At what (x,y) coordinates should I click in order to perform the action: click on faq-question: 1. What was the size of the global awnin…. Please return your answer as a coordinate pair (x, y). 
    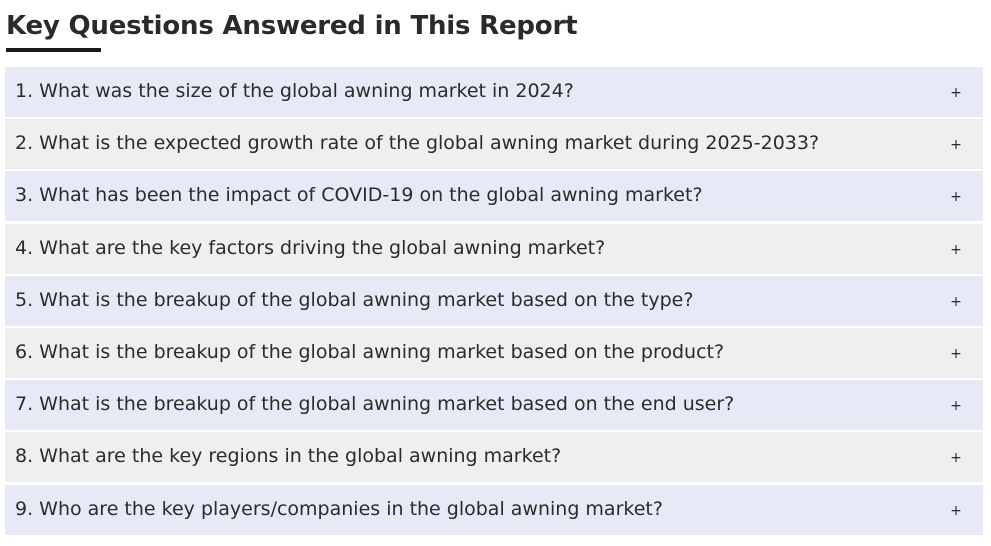
    Looking at the image, I should click on (294, 91).